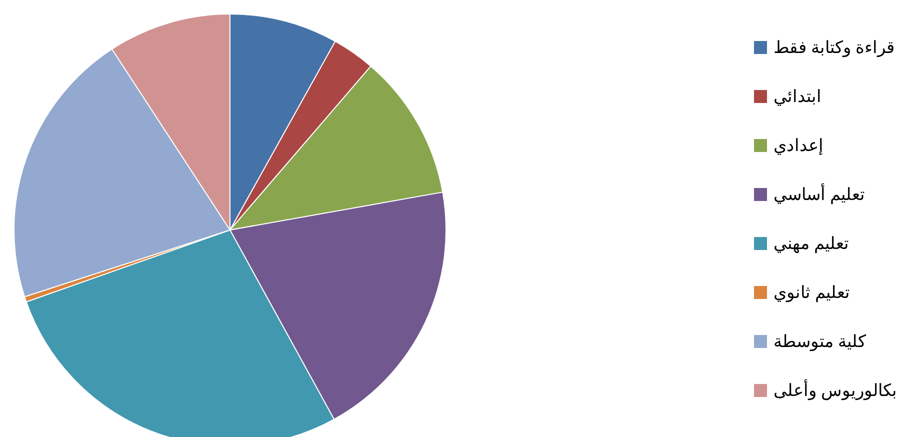 Image resolution: width=905 pixels, height=437 pixels. I want to click on legend-label: قراءة وكتابة فقط, so click(834, 47).